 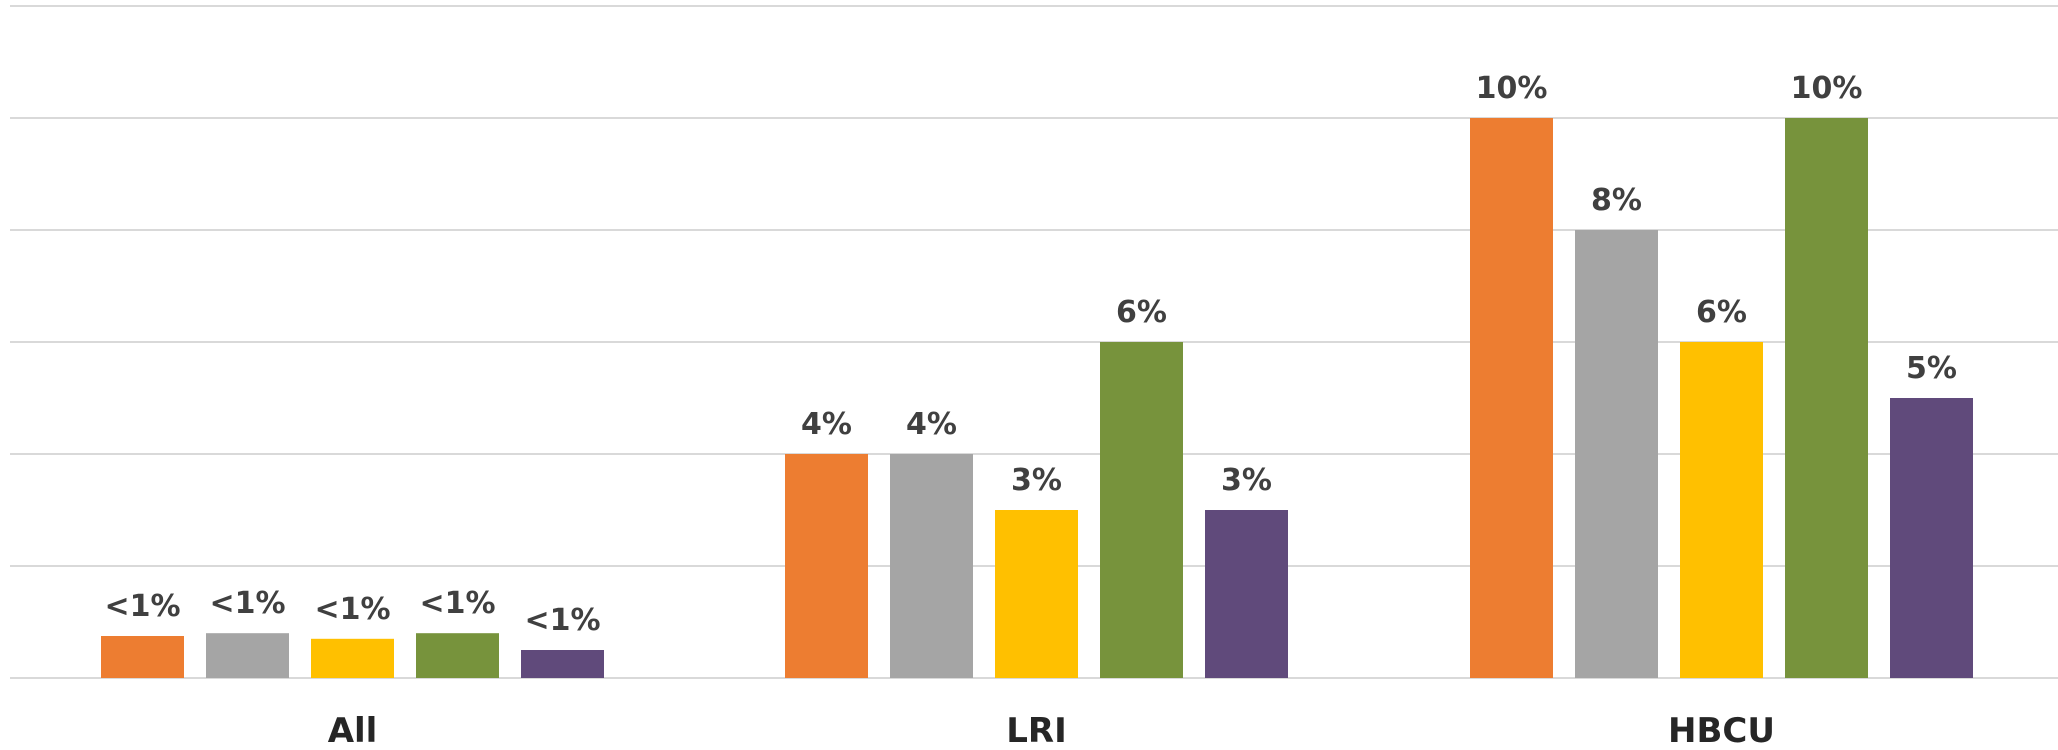 What do you see at coordinates (353, 730) in the screenshot?
I see `category-label-all: All` at bounding box center [353, 730].